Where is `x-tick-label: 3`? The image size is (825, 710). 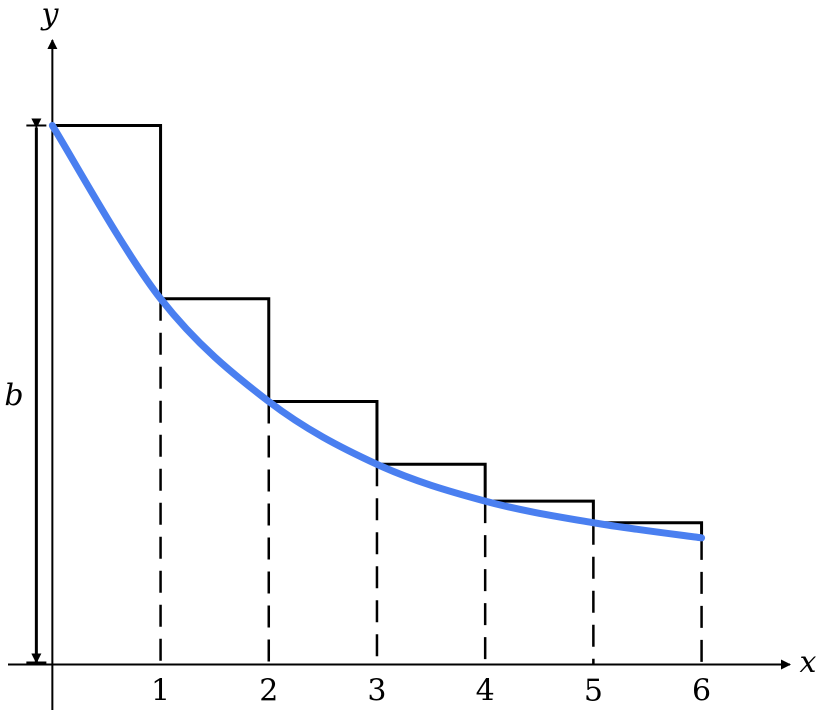
x-tick-label: 3 is located at coordinates (376, 691).